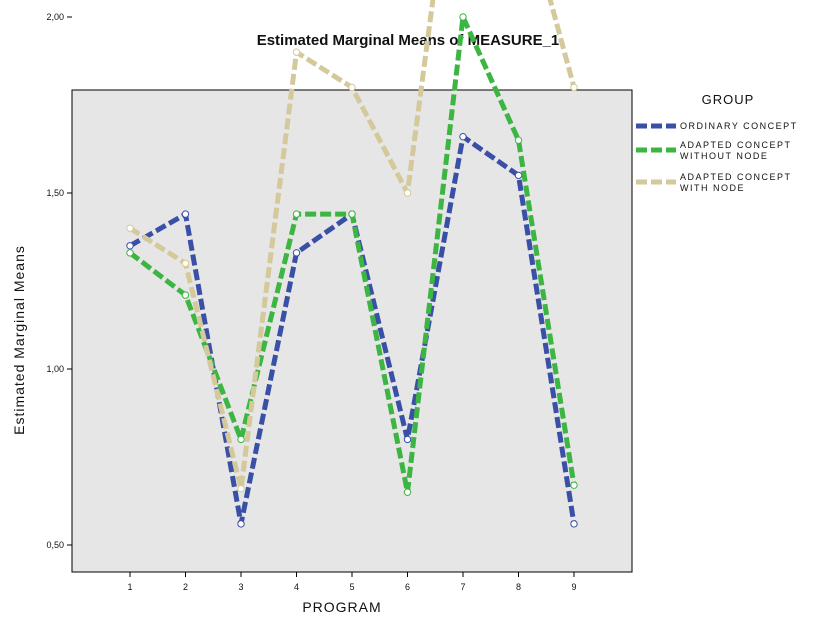  Describe the element at coordinates (518, 587) in the screenshot. I see `x-tick-label: 8` at that location.